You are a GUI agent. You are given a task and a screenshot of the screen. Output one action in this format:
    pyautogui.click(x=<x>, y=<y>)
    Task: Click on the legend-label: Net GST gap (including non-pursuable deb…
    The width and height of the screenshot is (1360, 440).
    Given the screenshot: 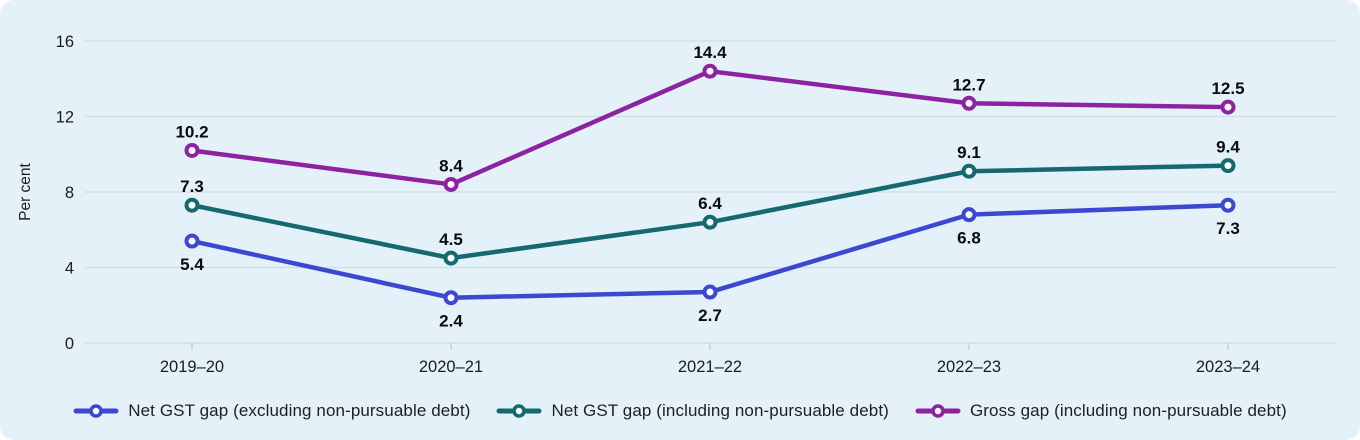 What is the action you would take?
    pyautogui.click(x=720, y=410)
    